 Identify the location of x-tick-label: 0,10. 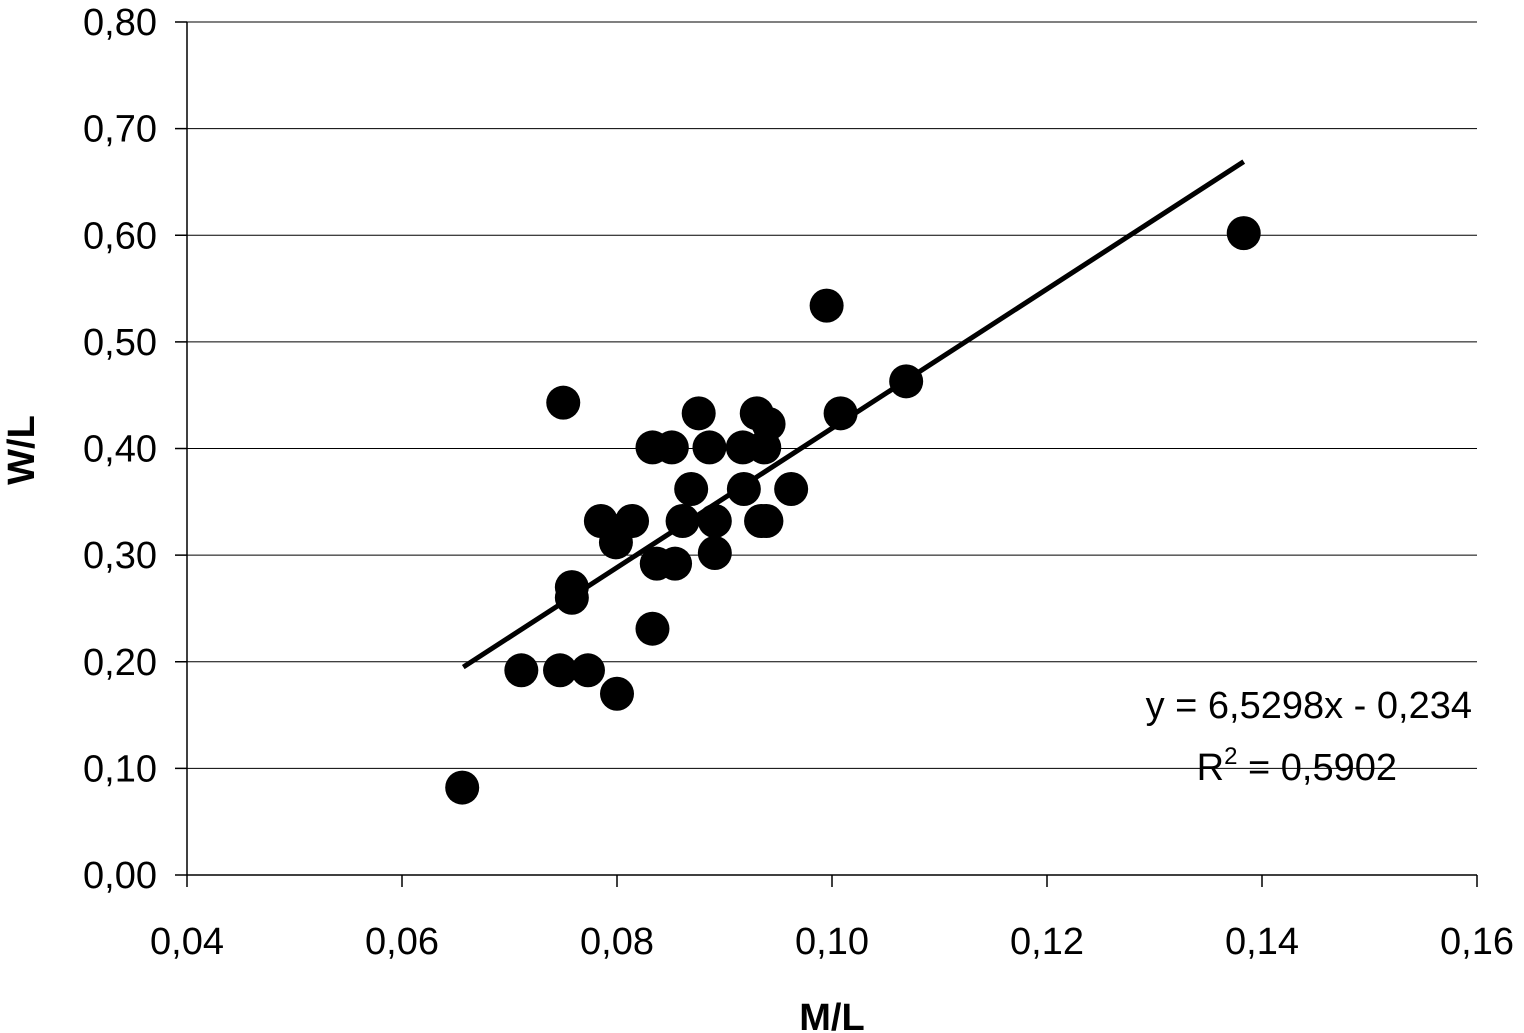
(832, 942).